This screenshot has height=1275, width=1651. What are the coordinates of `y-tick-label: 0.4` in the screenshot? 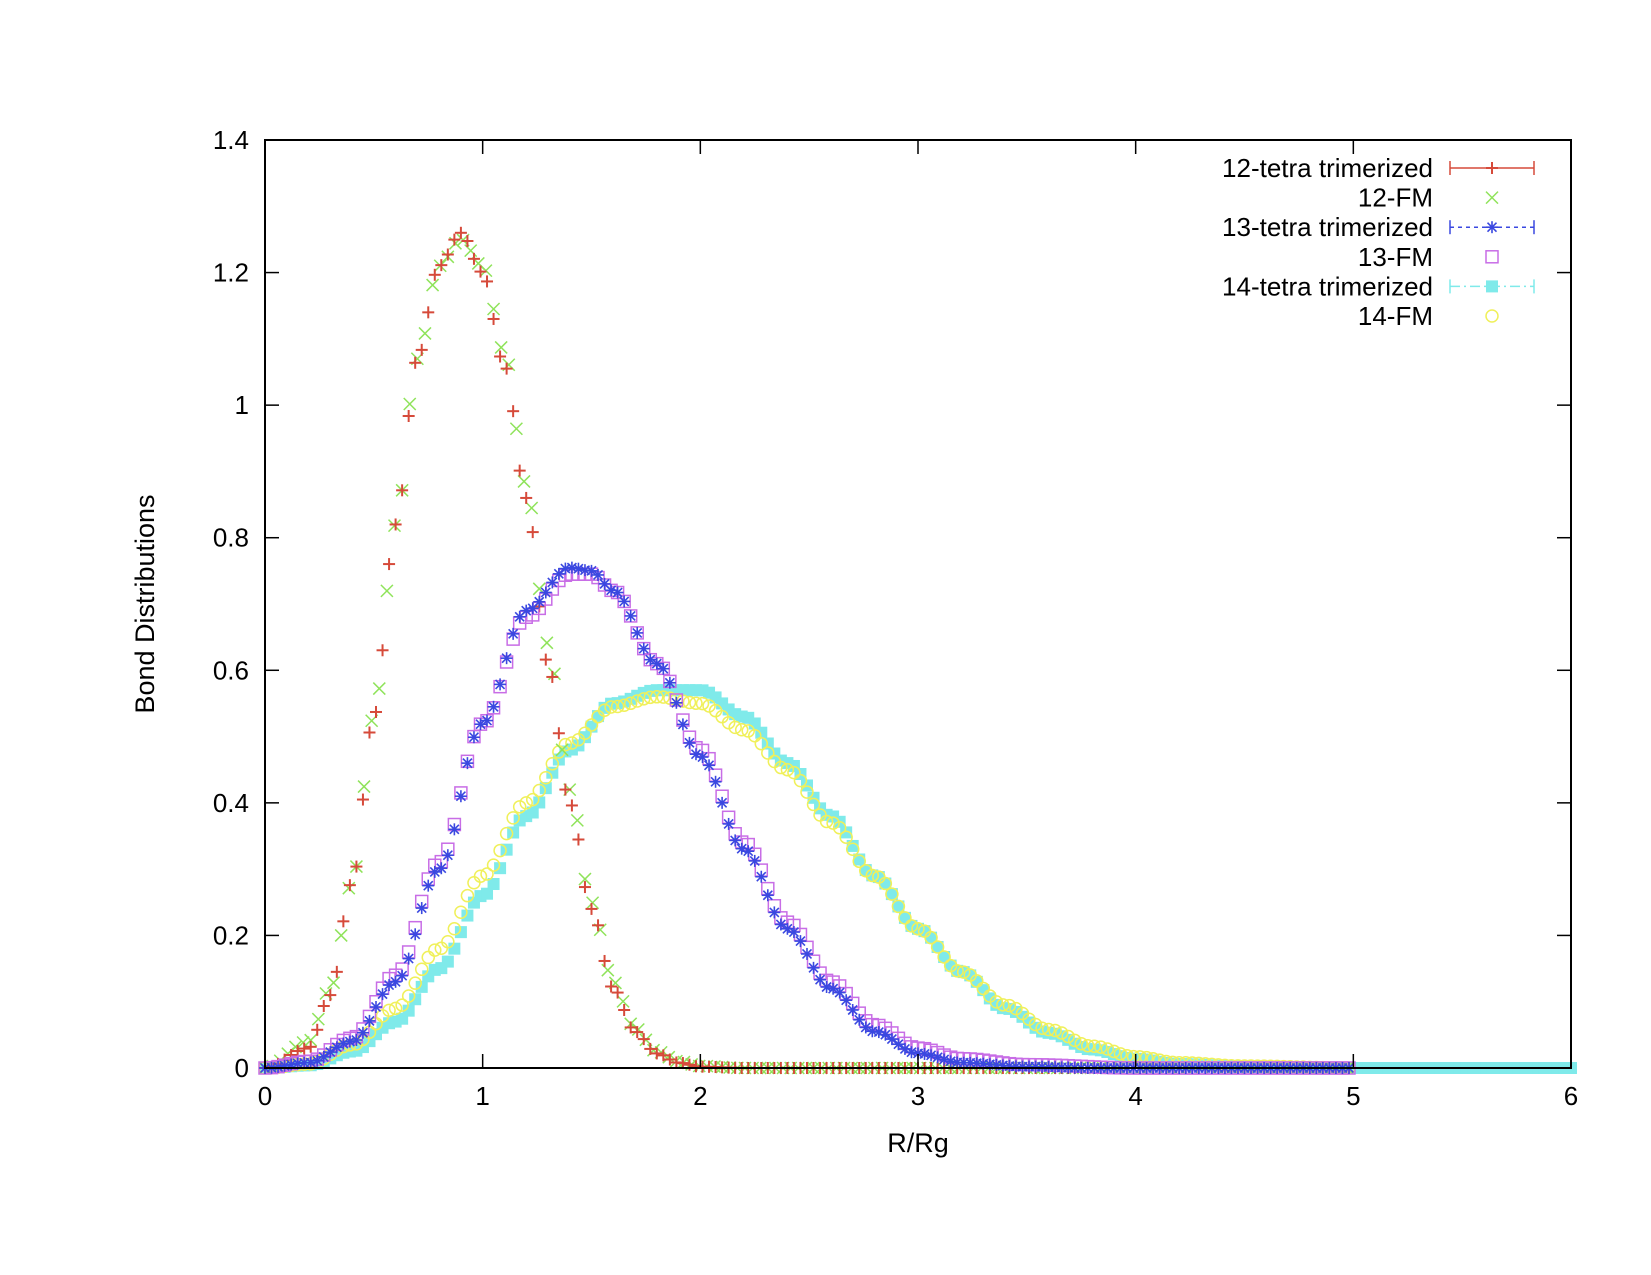 It's located at (231, 803).